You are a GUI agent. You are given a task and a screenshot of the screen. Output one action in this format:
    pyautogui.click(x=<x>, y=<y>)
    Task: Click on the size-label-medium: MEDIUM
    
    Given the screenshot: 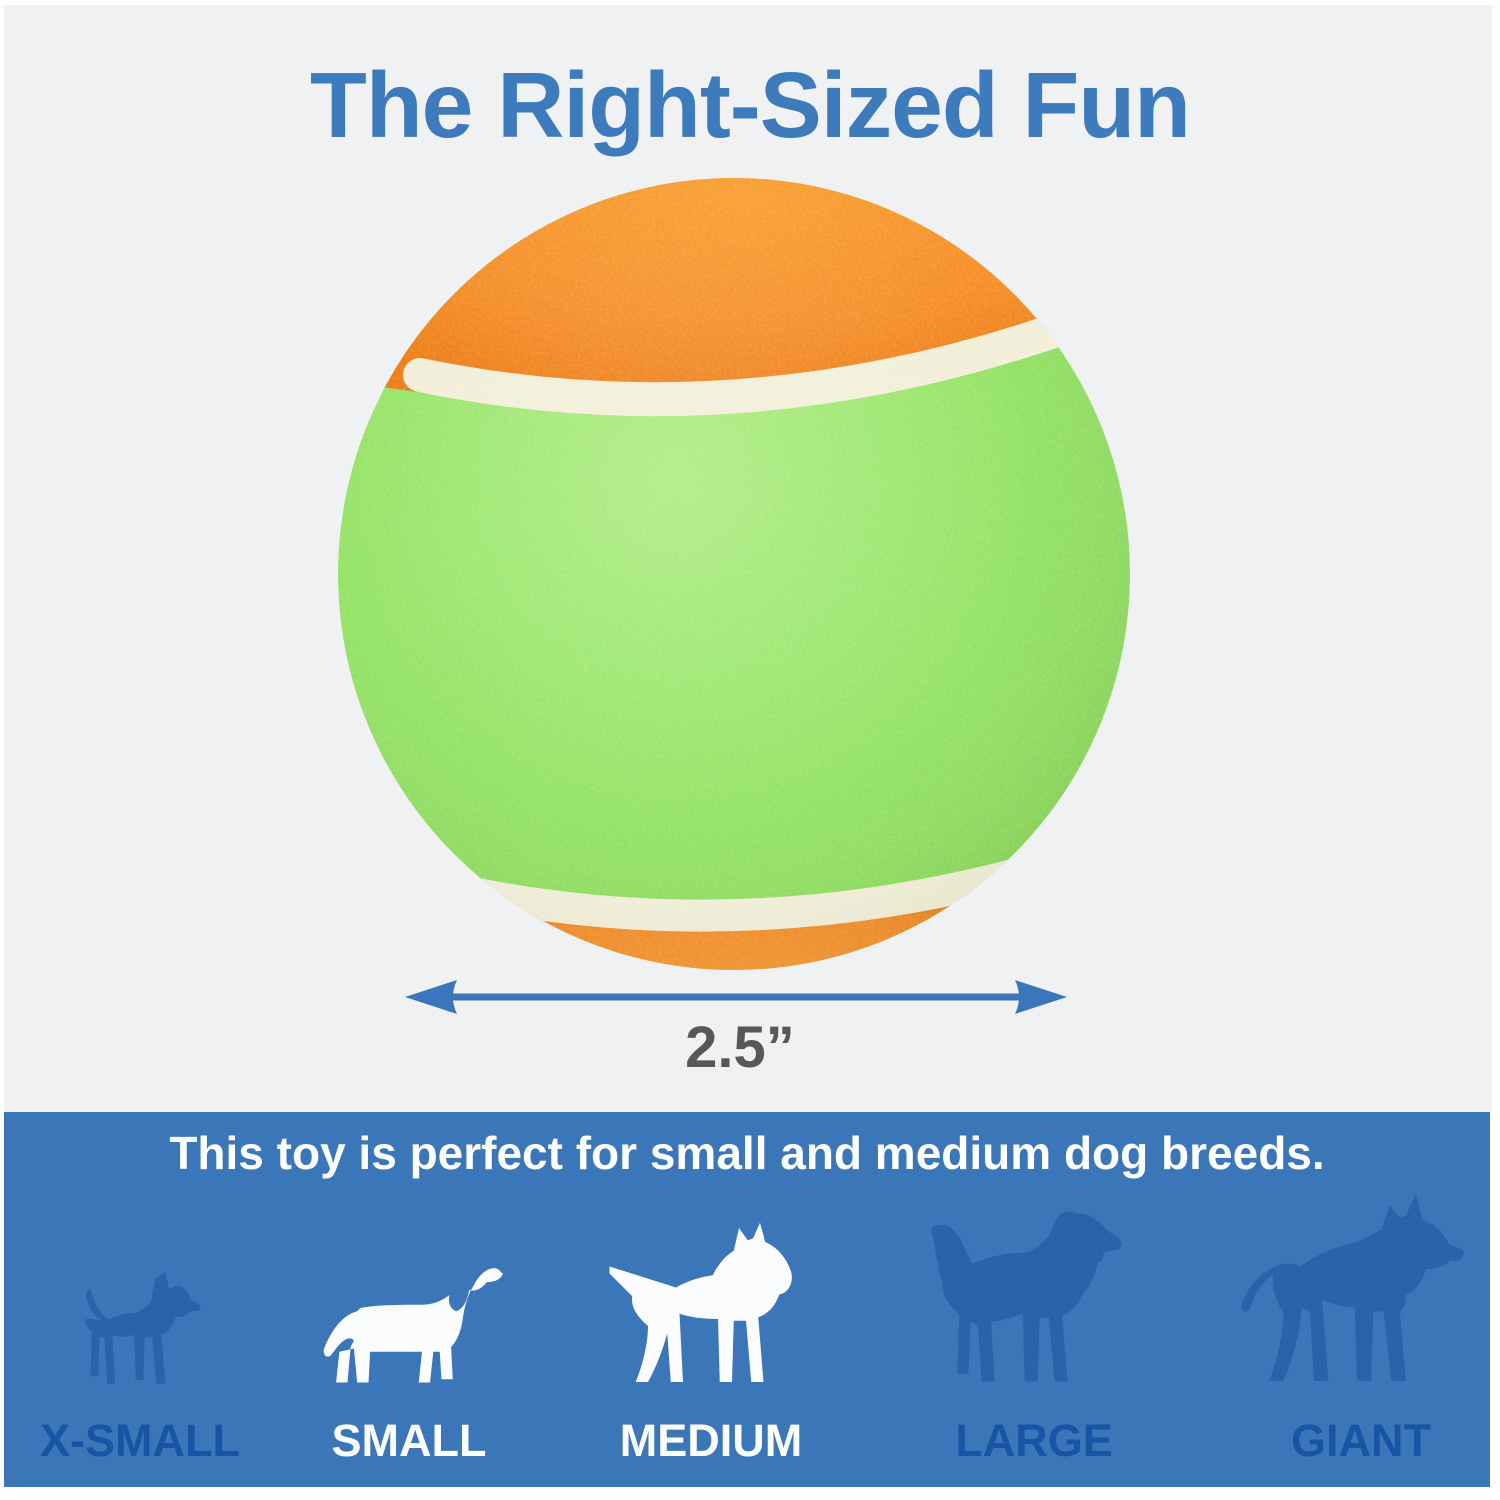 What is the action you would take?
    pyautogui.click(x=711, y=1440)
    